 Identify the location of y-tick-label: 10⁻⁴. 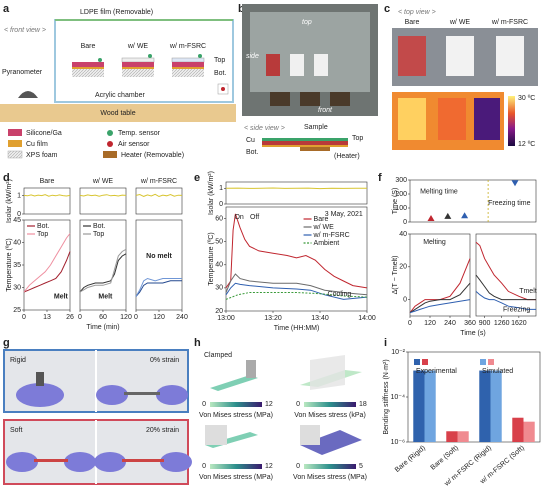
(398, 397).